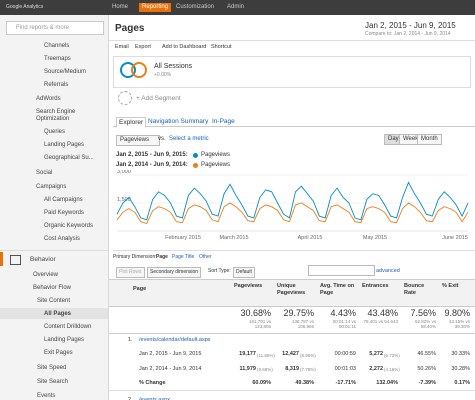 Image resolution: width=475 pixels, height=400 pixels. What do you see at coordinates (223, 121) in the screenshot?
I see `tab: In-Page` at bounding box center [223, 121].